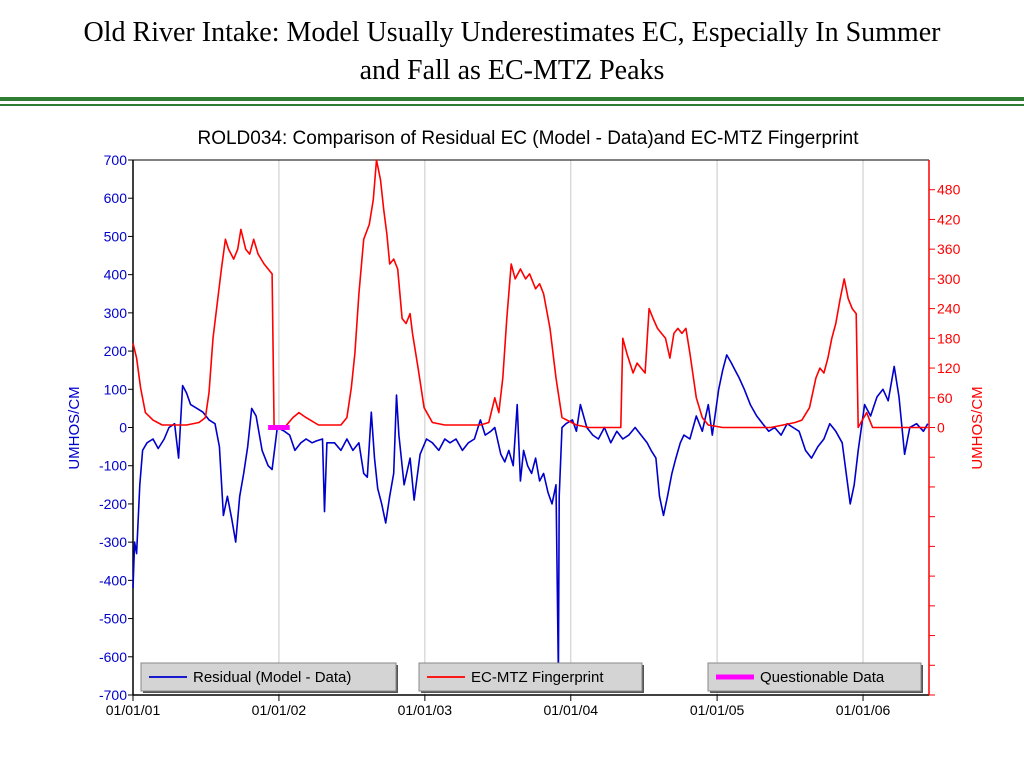 The height and width of the screenshot is (768, 1024). I want to click on x-tick-label: 01/01/02, so click(279, 710).